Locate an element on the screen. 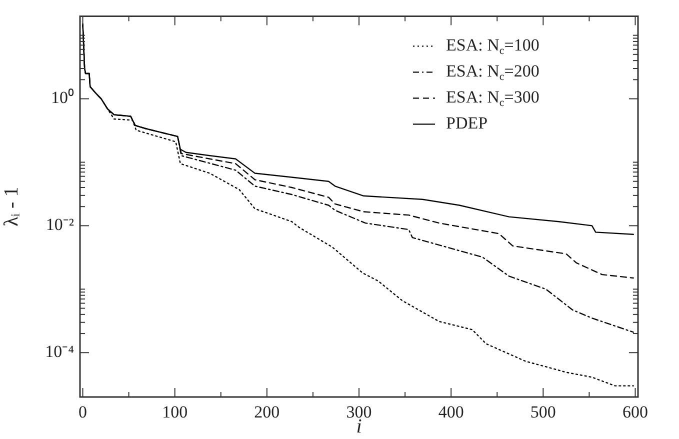 The image size is (679, 439). y-tick-label: 10⁰ is located at coordinates (62, 98).